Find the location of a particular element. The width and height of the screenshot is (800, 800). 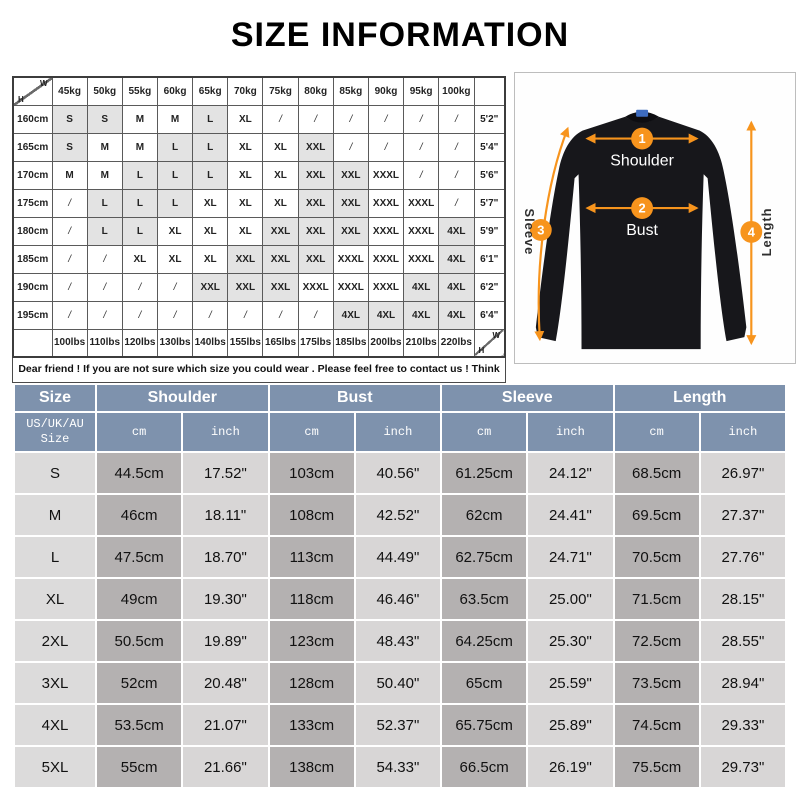

feet-label-cell: 5'7" is located at coordinates (489, 203).